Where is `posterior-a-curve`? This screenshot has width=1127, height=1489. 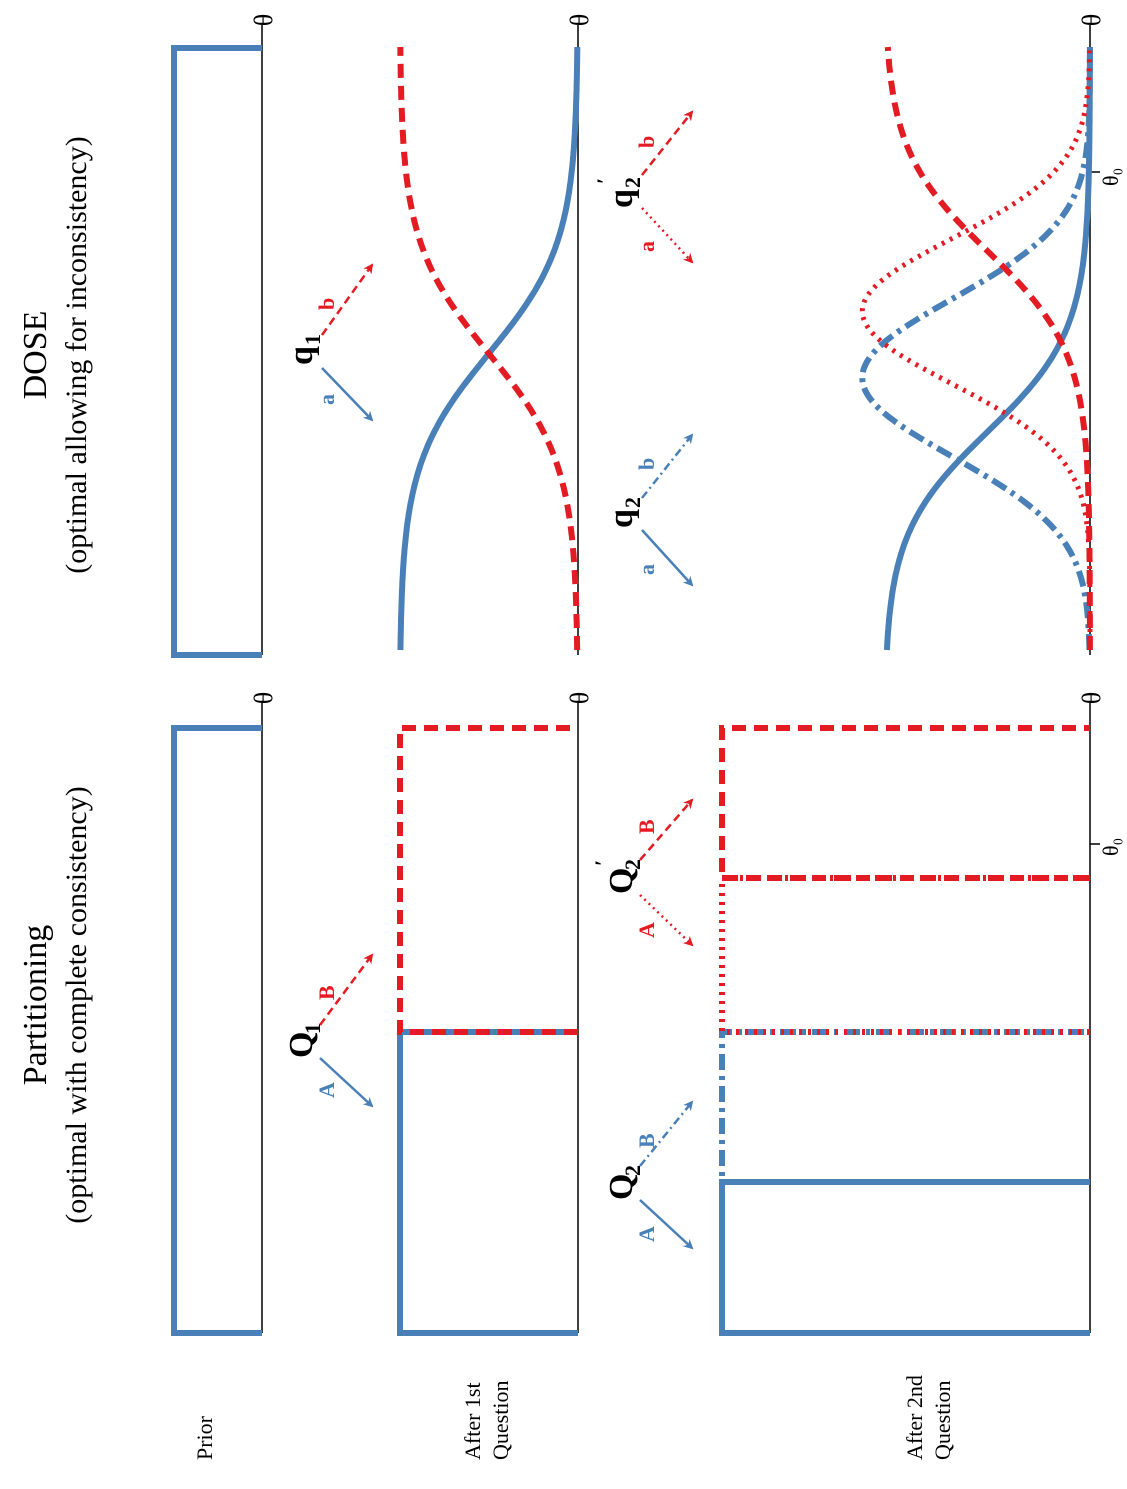
posterior-a-curve is located at coordinates (489, 349).